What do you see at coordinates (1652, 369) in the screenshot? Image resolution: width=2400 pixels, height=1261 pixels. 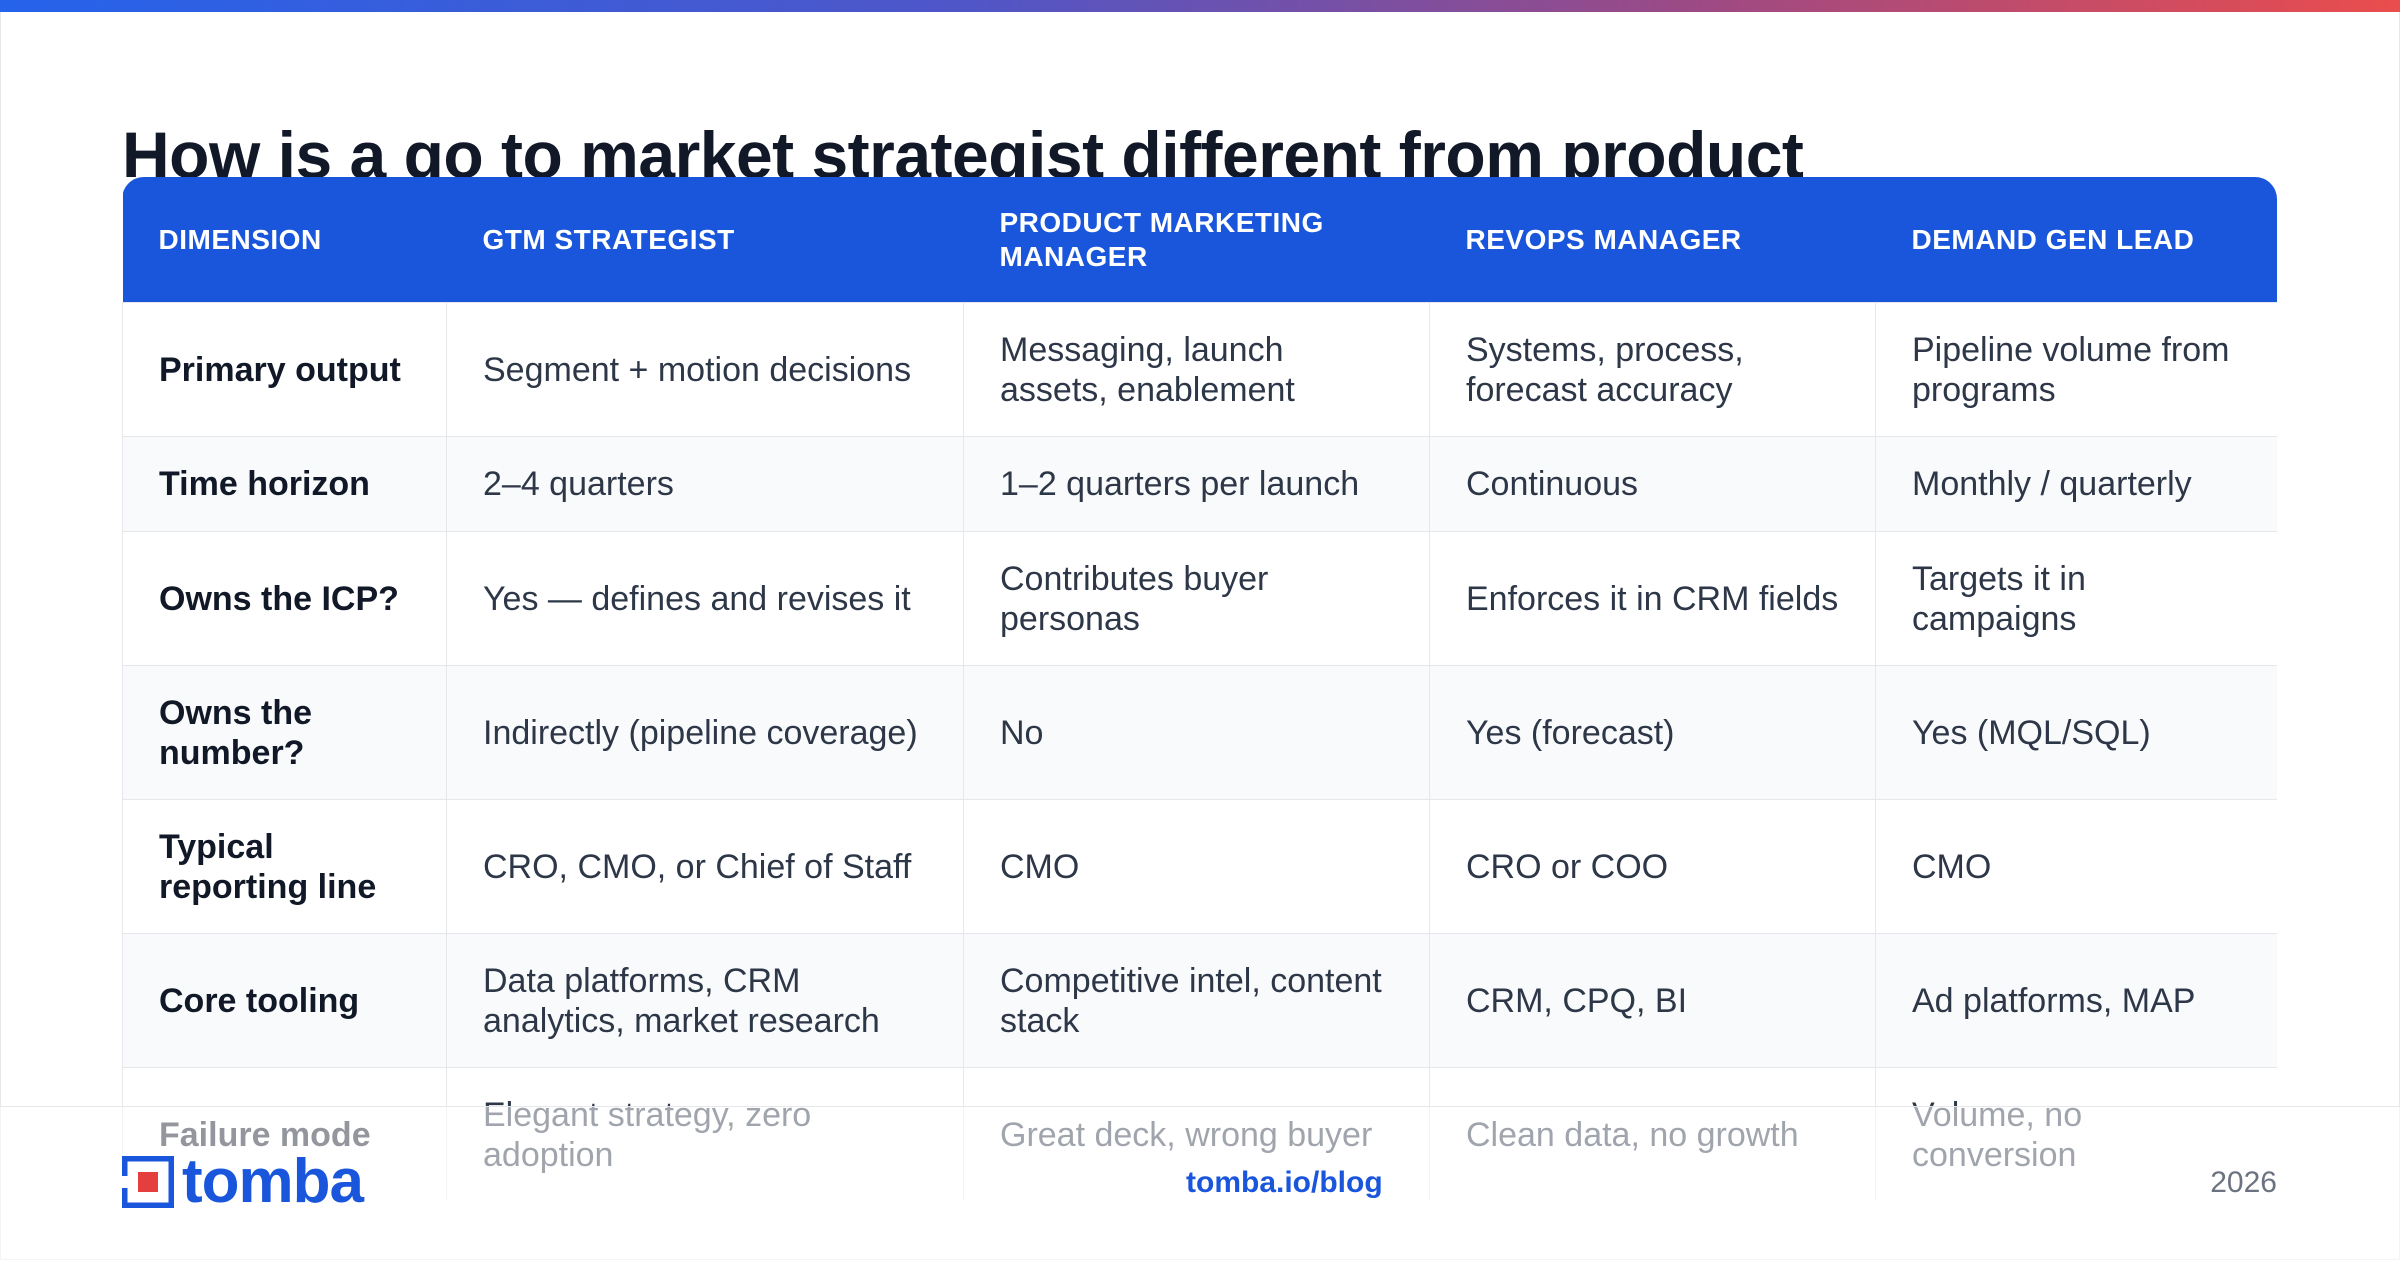 I see `table-cell: Systems, process, forecast accuracy` at bounding box center [1652, 369].